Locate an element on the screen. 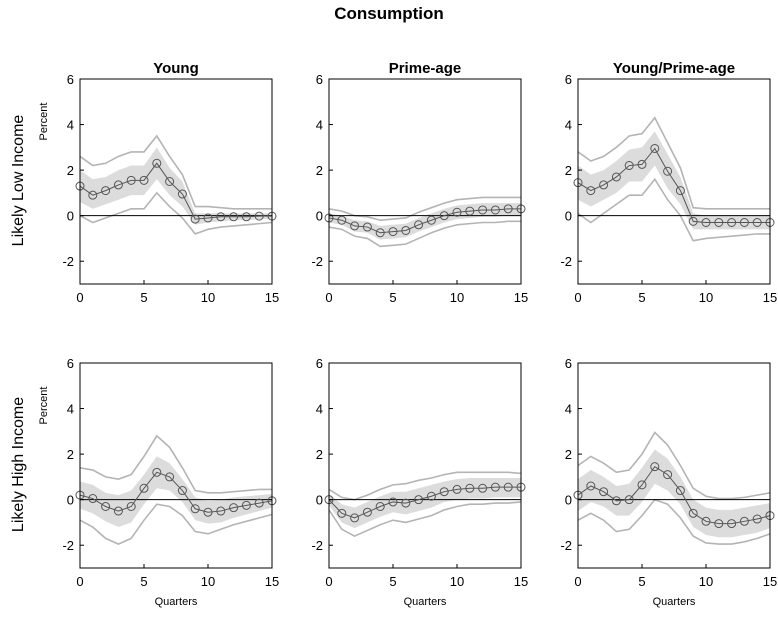  subplot-2: 0 5 10 15 -2 0 2 4 6 Prime-age is located at coordinates (419, 182).